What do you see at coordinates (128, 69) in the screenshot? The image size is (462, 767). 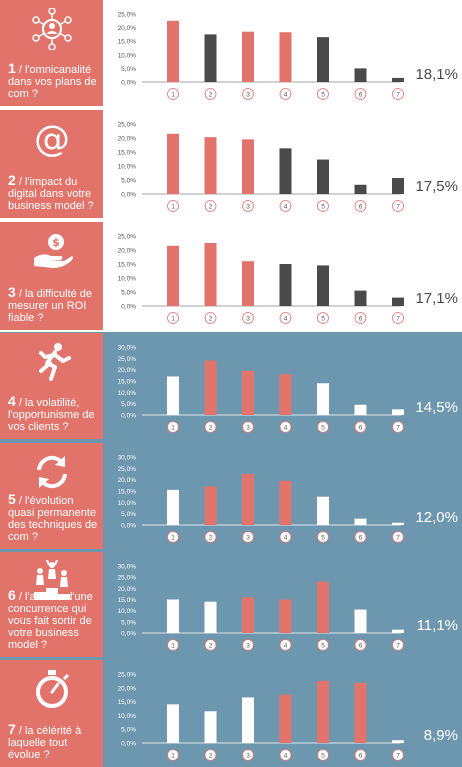 I see `y-tick-label: 5,0%` at bounding box center [128, 69].